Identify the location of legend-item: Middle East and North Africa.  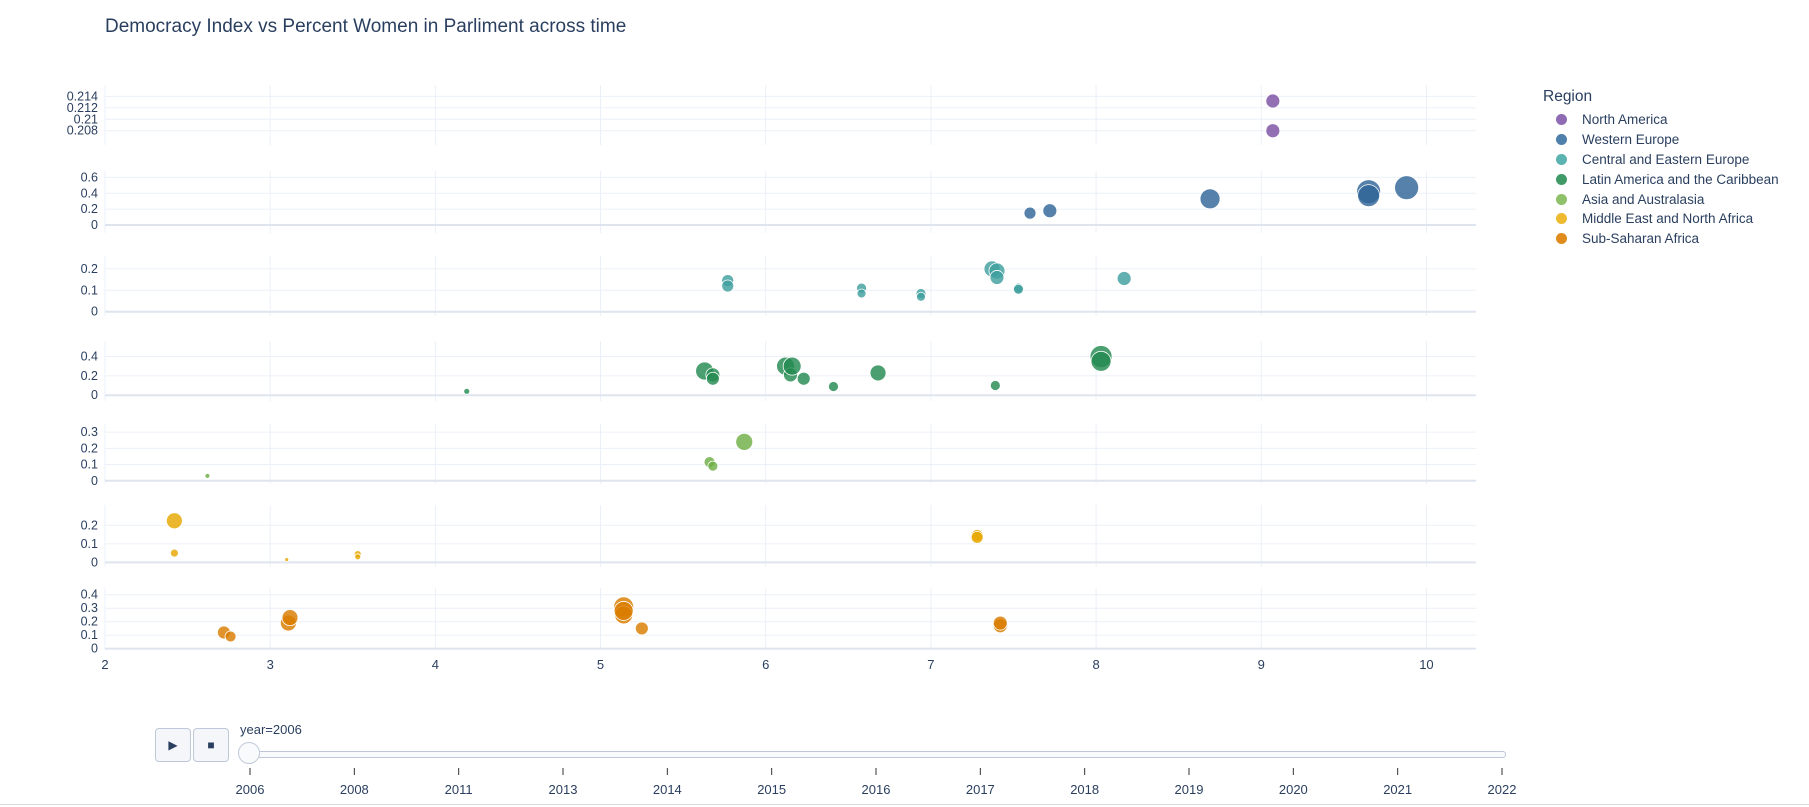
(1661, 219).